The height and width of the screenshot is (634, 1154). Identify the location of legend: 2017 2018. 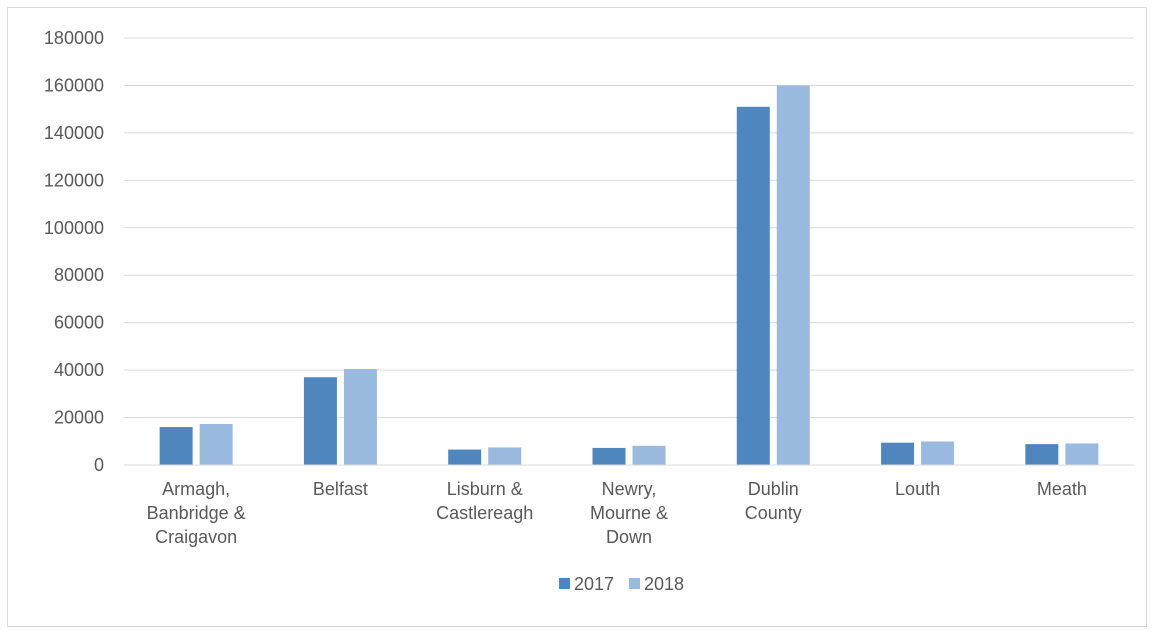
(621, 584).